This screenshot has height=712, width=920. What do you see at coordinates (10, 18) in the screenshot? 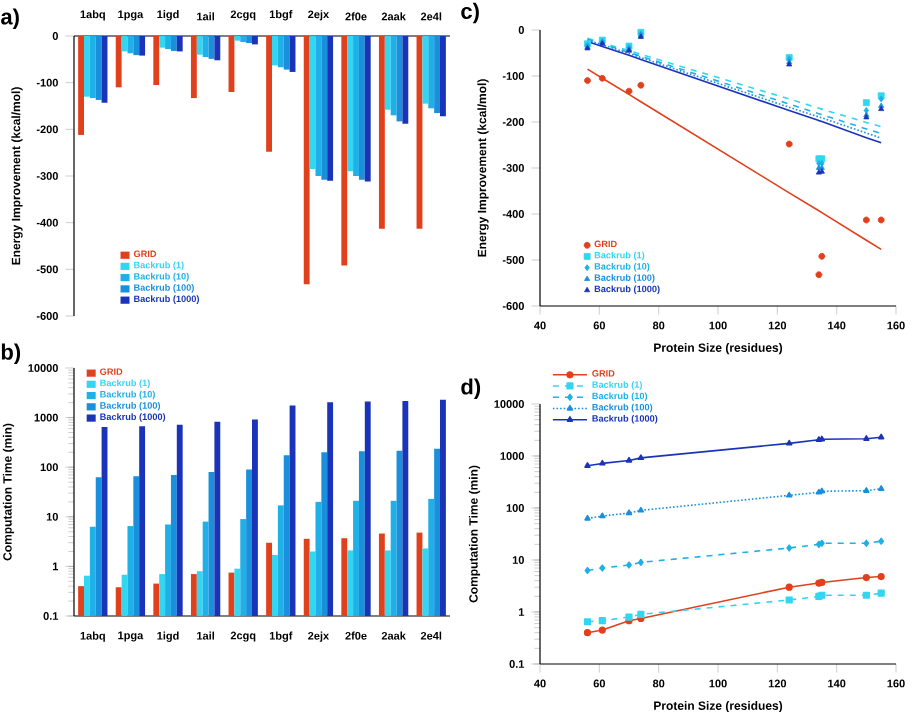
I see `text: a)` at bounding box center [10, 18].